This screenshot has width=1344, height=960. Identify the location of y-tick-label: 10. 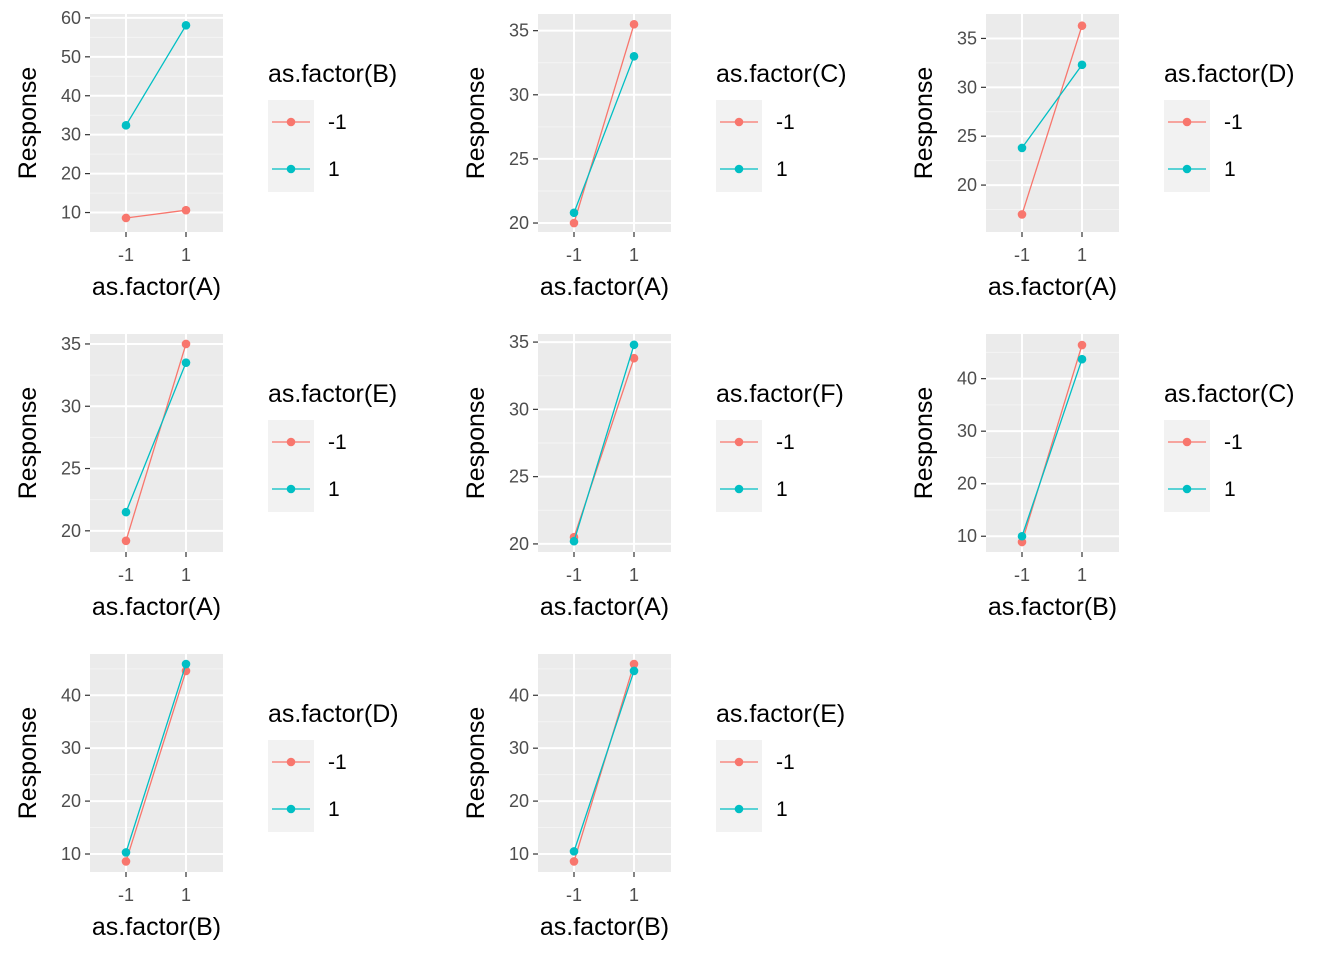
(519, 854).